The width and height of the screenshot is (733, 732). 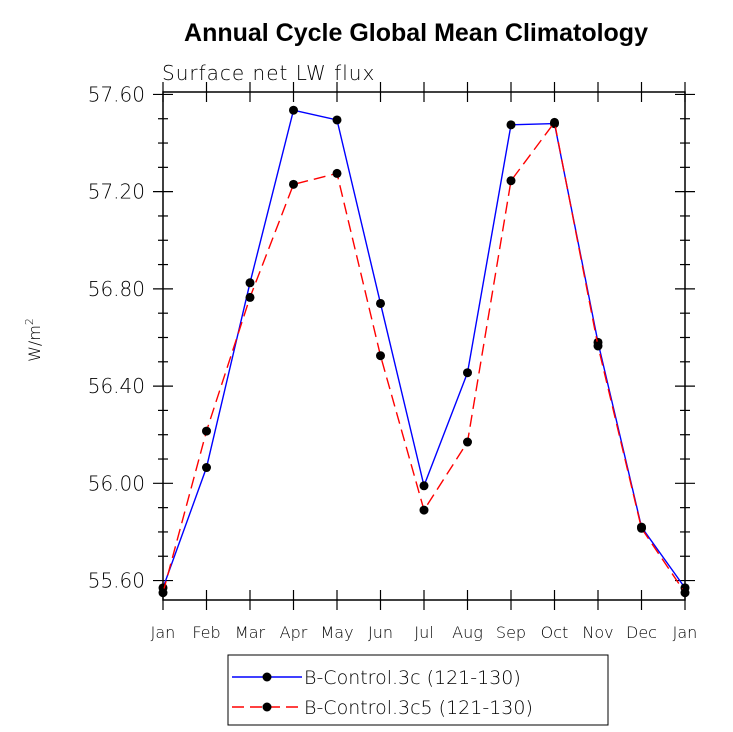 I want to click on legend-box, so click(x=418, y=690).